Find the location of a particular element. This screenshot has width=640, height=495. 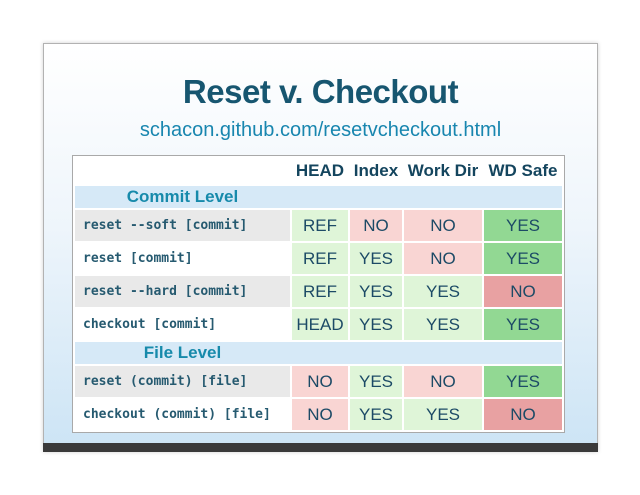

table-header-row: HEAD Index Work Dir WD Safe is located at coordinates (318, 171).